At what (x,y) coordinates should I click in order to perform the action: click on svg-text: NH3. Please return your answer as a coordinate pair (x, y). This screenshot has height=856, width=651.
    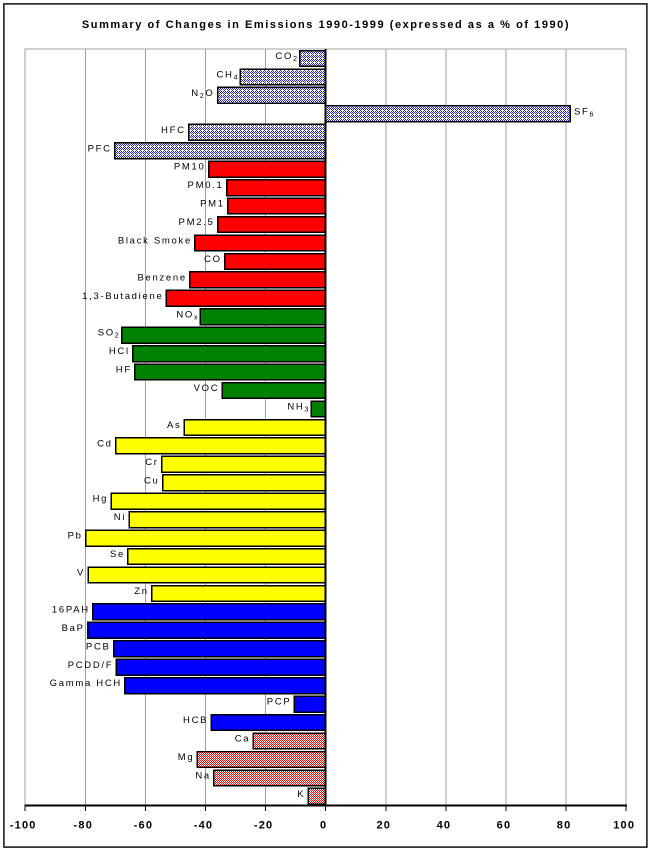
    Looking at the image, I should click on (298, 408).